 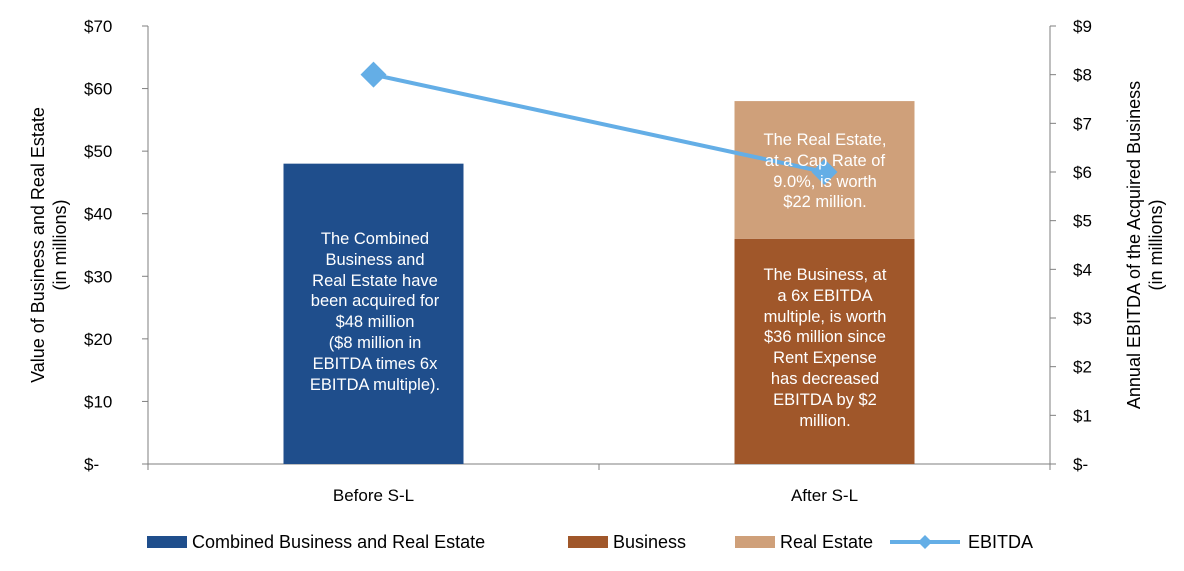 What do you see at coordinates (167, 542) in the screenshot?
I see `legend-swatch-combined-business-and-real-estate` at bounding box center [167, 542].